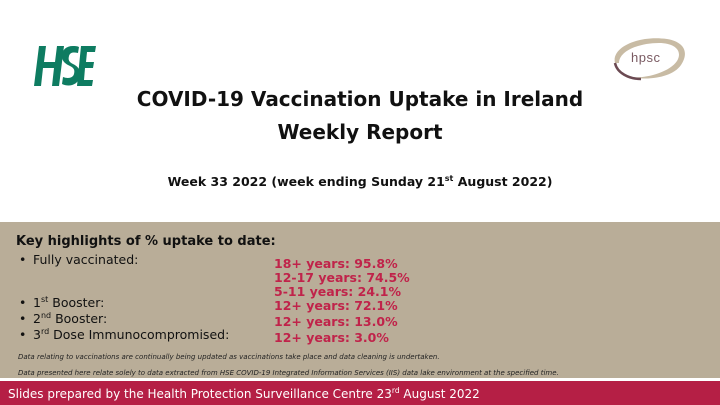 This screenshot has height=405, width=720. What do you see at coordinates (338, 291) in the screenshot?
I see `value-fully-5-11: 5-11 years: 24.1%` at bounding box center [338, 291].